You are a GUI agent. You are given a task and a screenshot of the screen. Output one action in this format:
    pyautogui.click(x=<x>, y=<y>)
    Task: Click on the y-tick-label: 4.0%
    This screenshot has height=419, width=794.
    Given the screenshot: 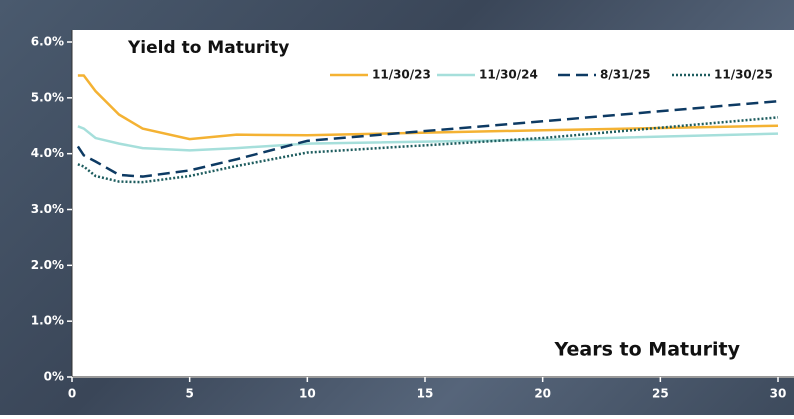 What is the action you would take?
    pyautogui.click(x=47, y=153)
    